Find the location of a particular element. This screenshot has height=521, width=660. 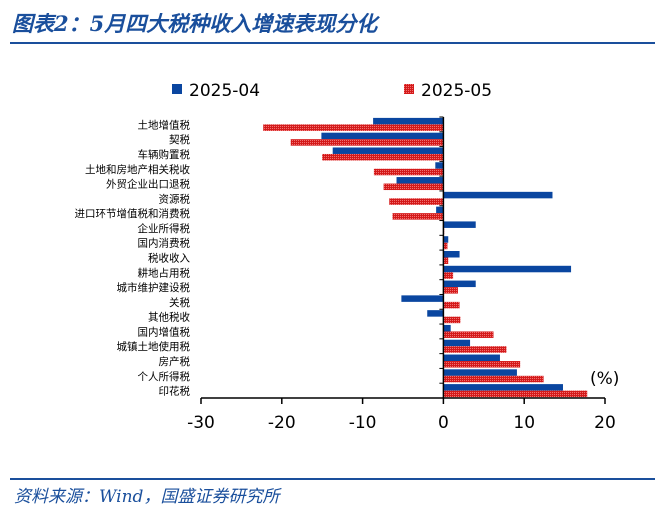

category-label: 外贸企业出口退税 is located at coordinates (148, 184).